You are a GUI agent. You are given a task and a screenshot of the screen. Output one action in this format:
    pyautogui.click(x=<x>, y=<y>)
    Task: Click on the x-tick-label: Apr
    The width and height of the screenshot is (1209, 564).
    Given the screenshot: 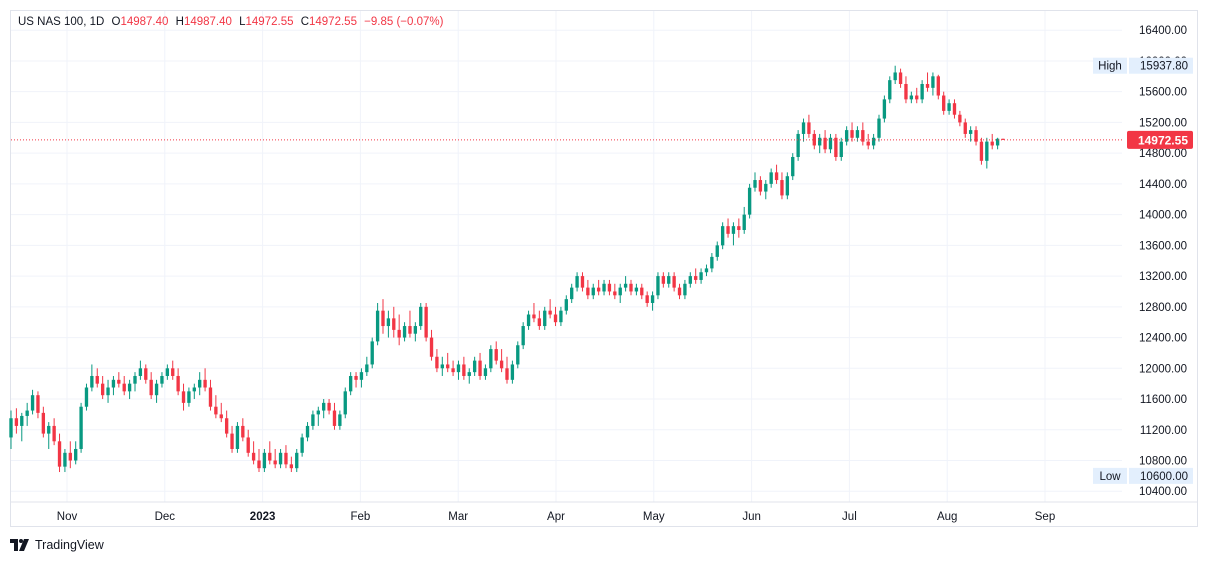 What is the action you would take?
    pyautogui.click(x=556, y=517)
    